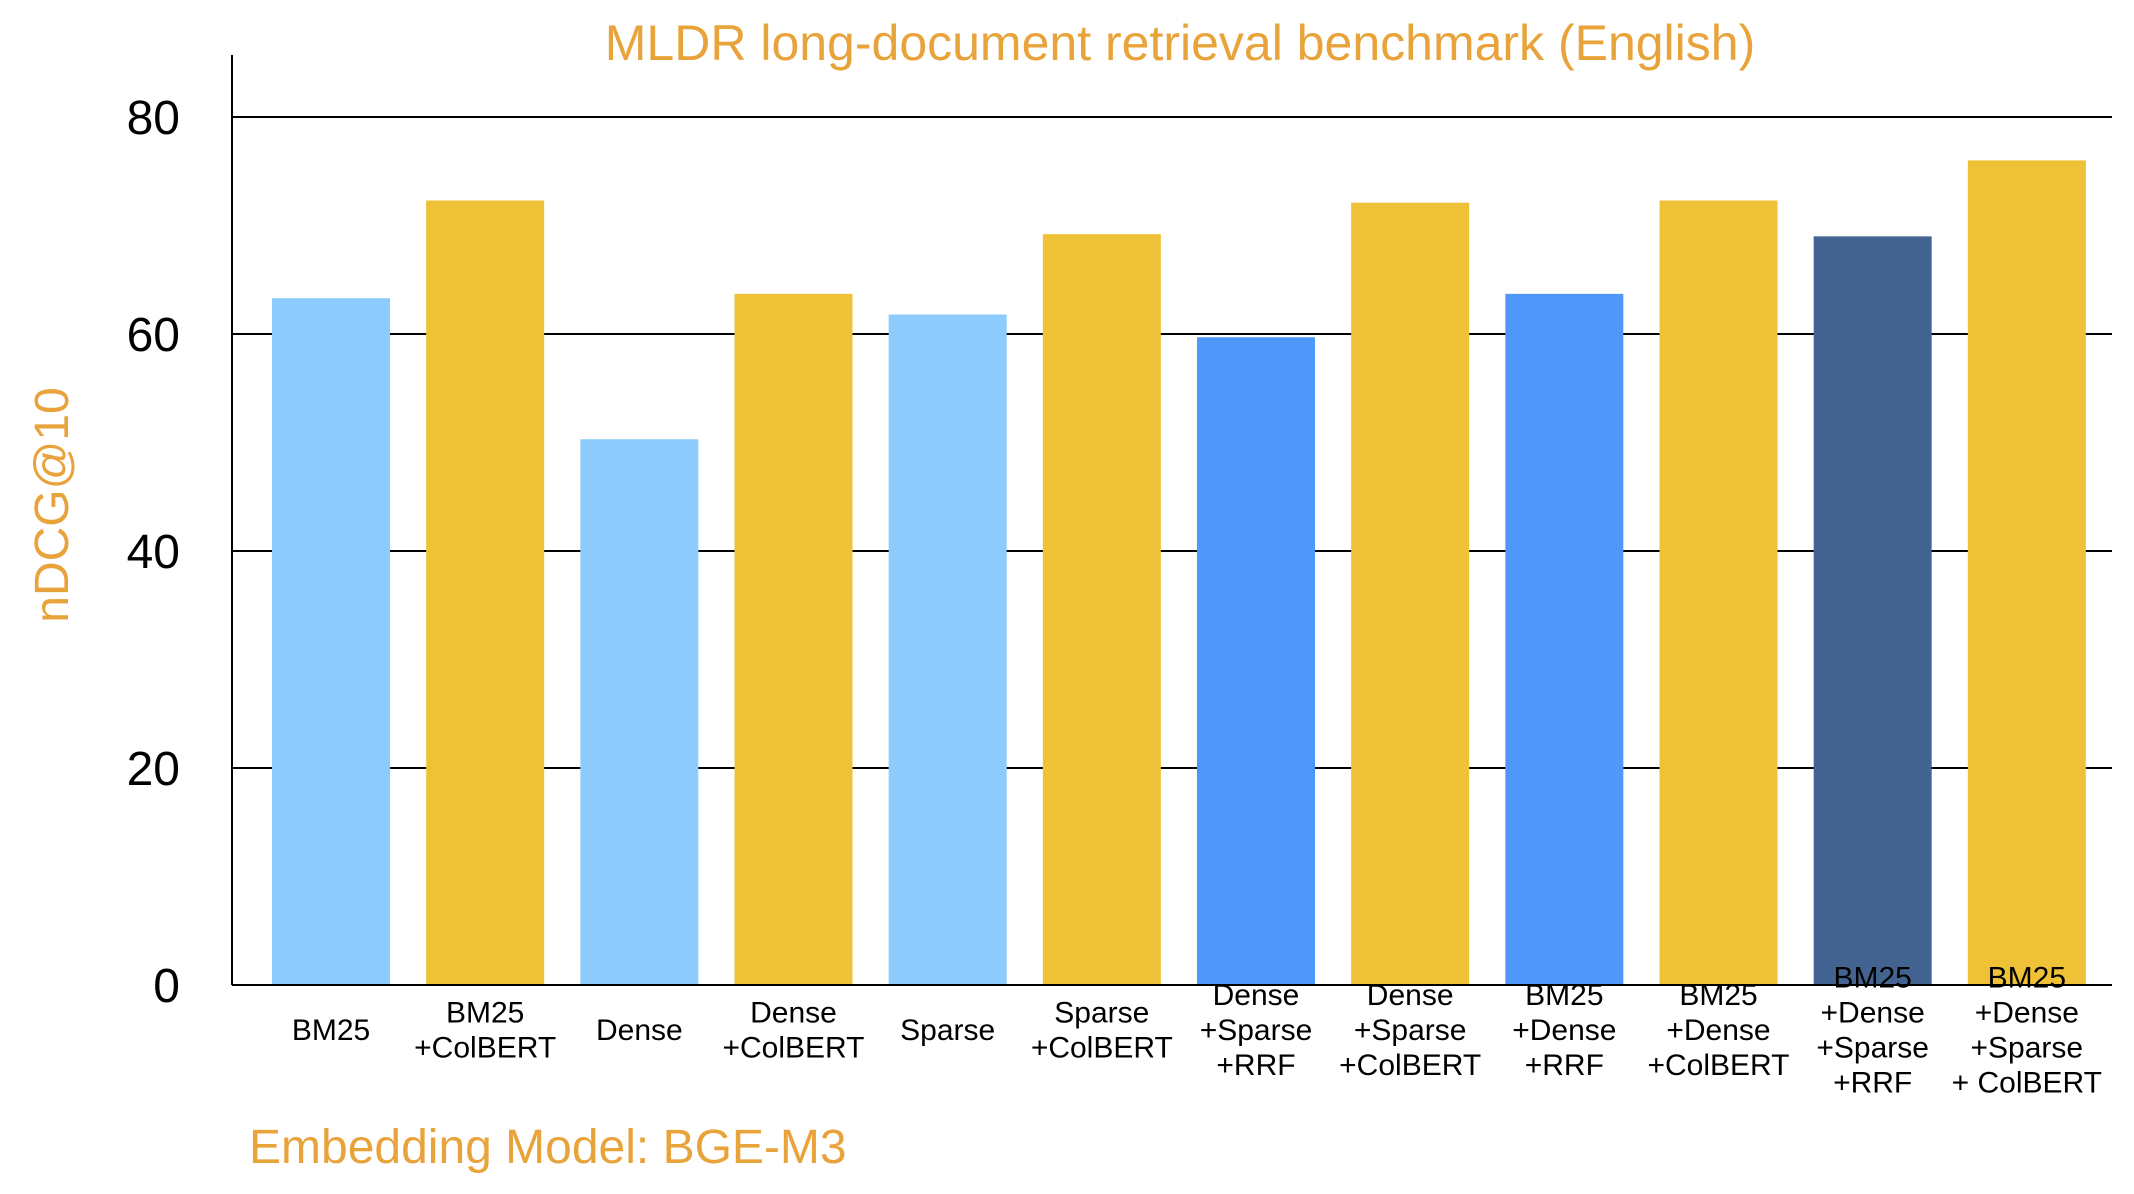  Describe the element at coordinates (52, 504) in the screenshot. I see `y-axis-label: nDCG@10` at that location.